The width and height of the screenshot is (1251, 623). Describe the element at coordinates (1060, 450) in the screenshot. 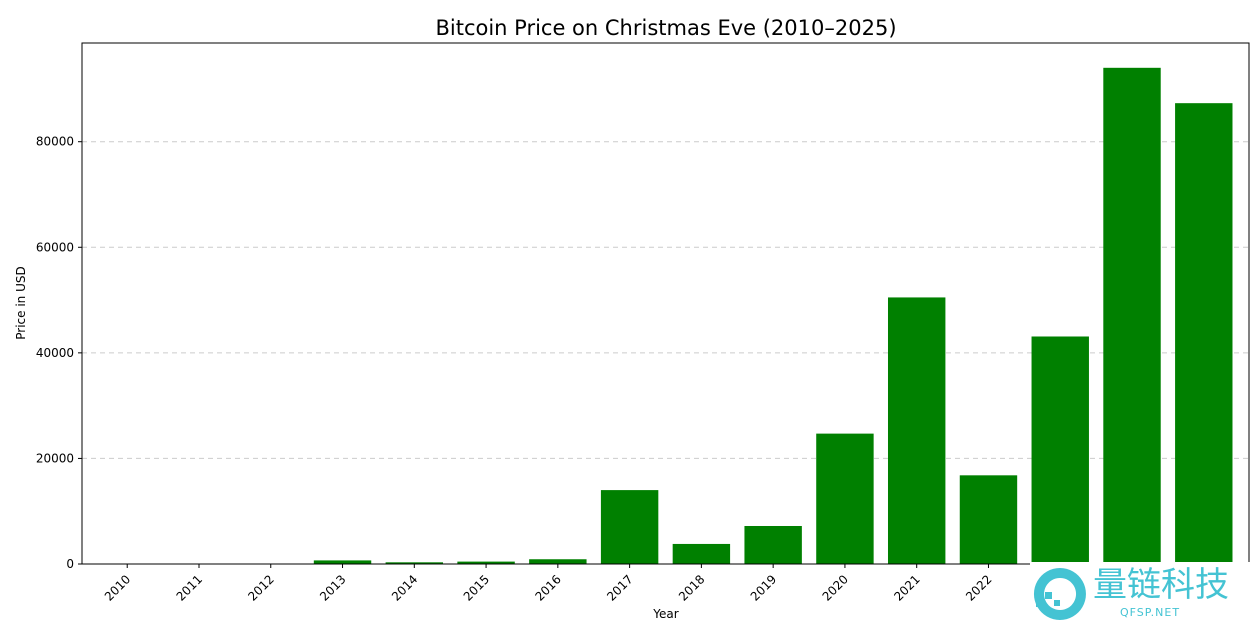

I see `bar-2023` at that location.